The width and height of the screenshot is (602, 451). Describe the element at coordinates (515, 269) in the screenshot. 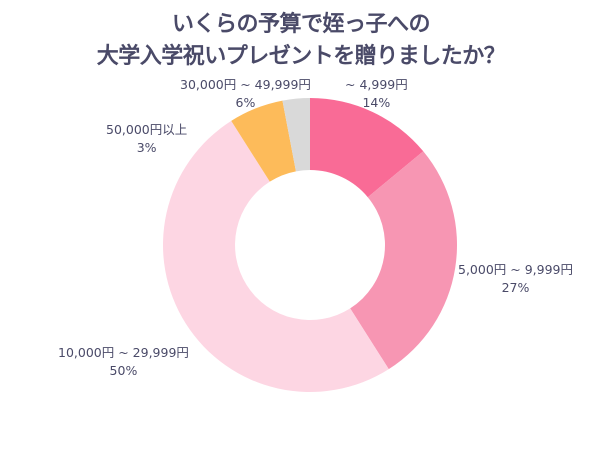

I see `slice-label-1-name: 5,000円 ~ 9,999円` at that location.